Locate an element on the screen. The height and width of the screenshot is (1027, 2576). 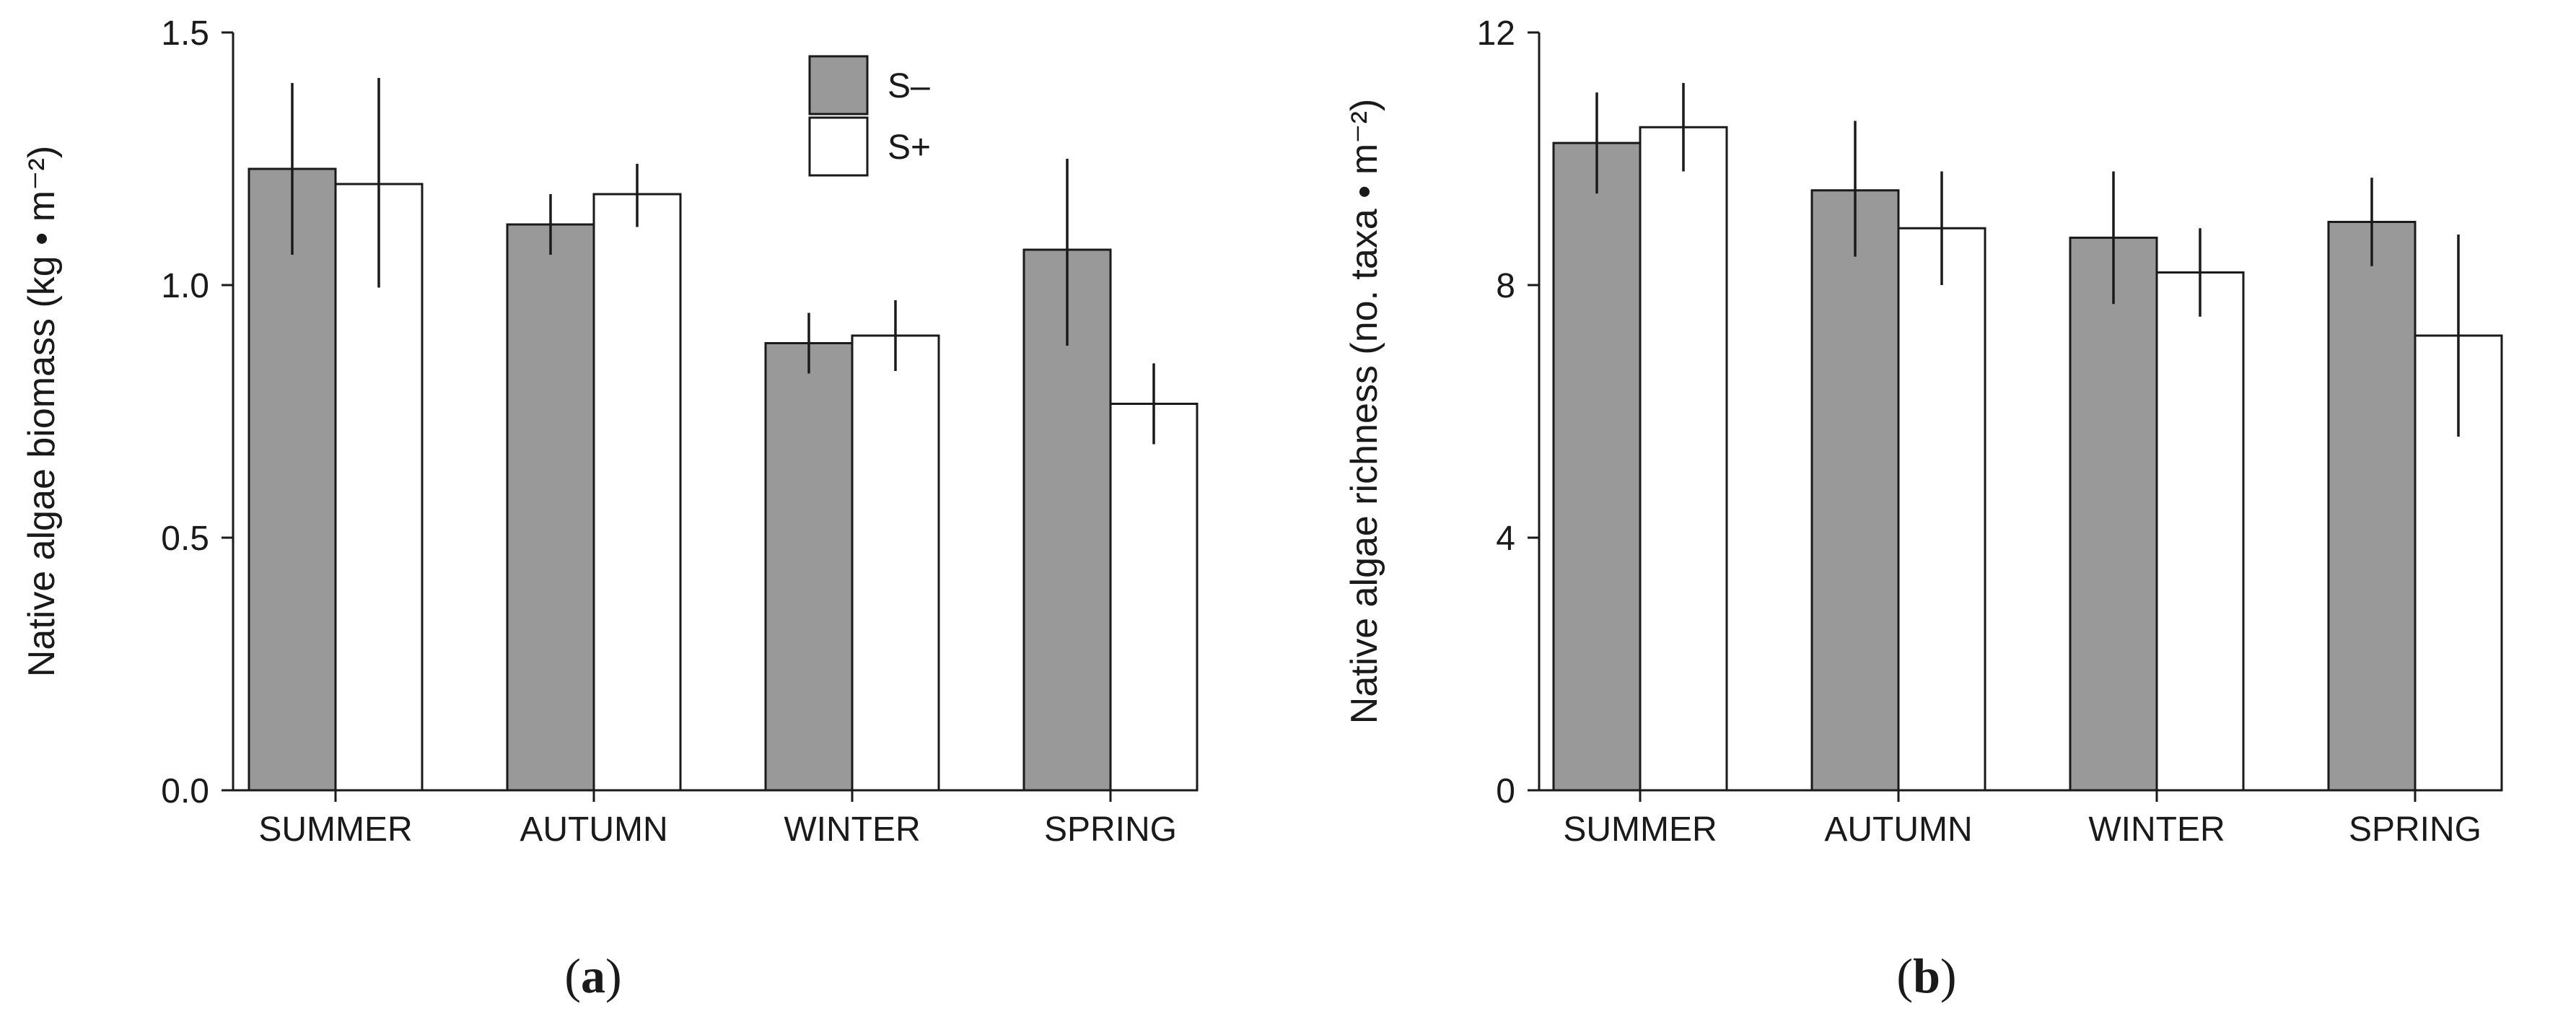
x-tick-label-b-autumn: AUTUMN is located at coordinates (1898, 829).